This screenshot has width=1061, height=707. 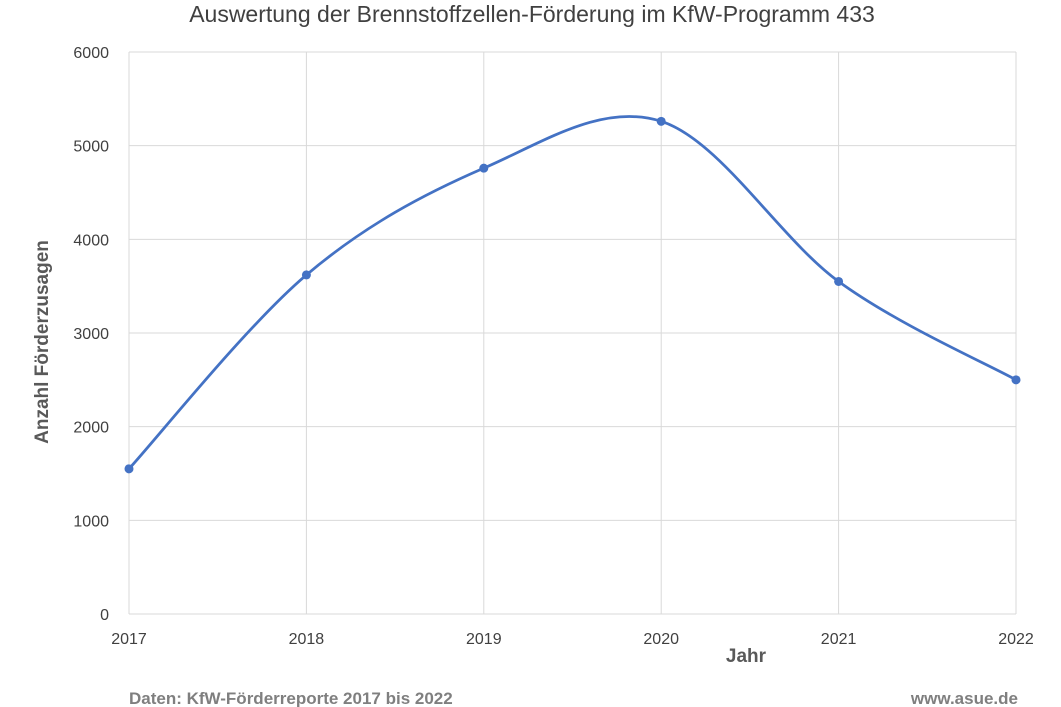 What do you see at coordinates (572, 639) in the screenshot?
I see `x-tick-labels: 2017 2018 2019 2020 2021 2022` at bounding box center [572, 639].